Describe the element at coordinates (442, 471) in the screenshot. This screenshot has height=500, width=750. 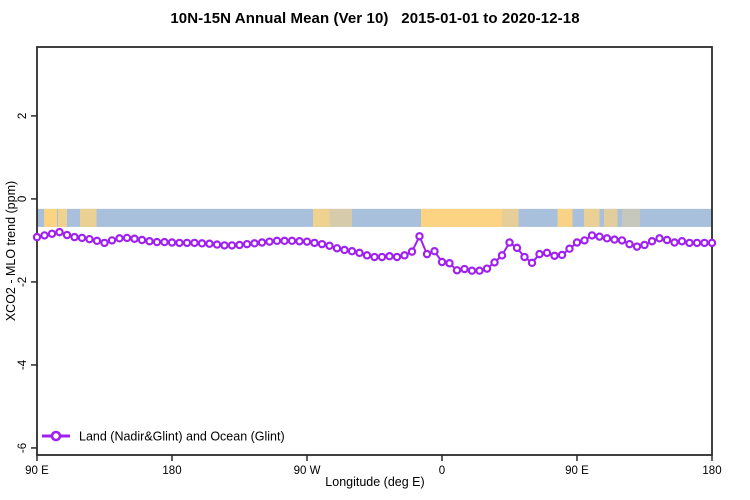
I see `x-tick-label: 0` at that location.